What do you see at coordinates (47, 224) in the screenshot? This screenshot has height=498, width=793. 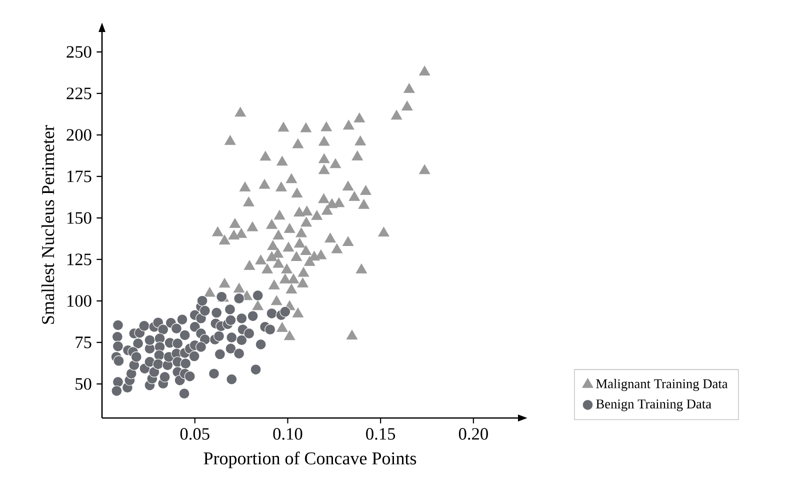 I see `y-axis-title: Smallest Nucleus Perimeter` at bounding box center [47, 224].